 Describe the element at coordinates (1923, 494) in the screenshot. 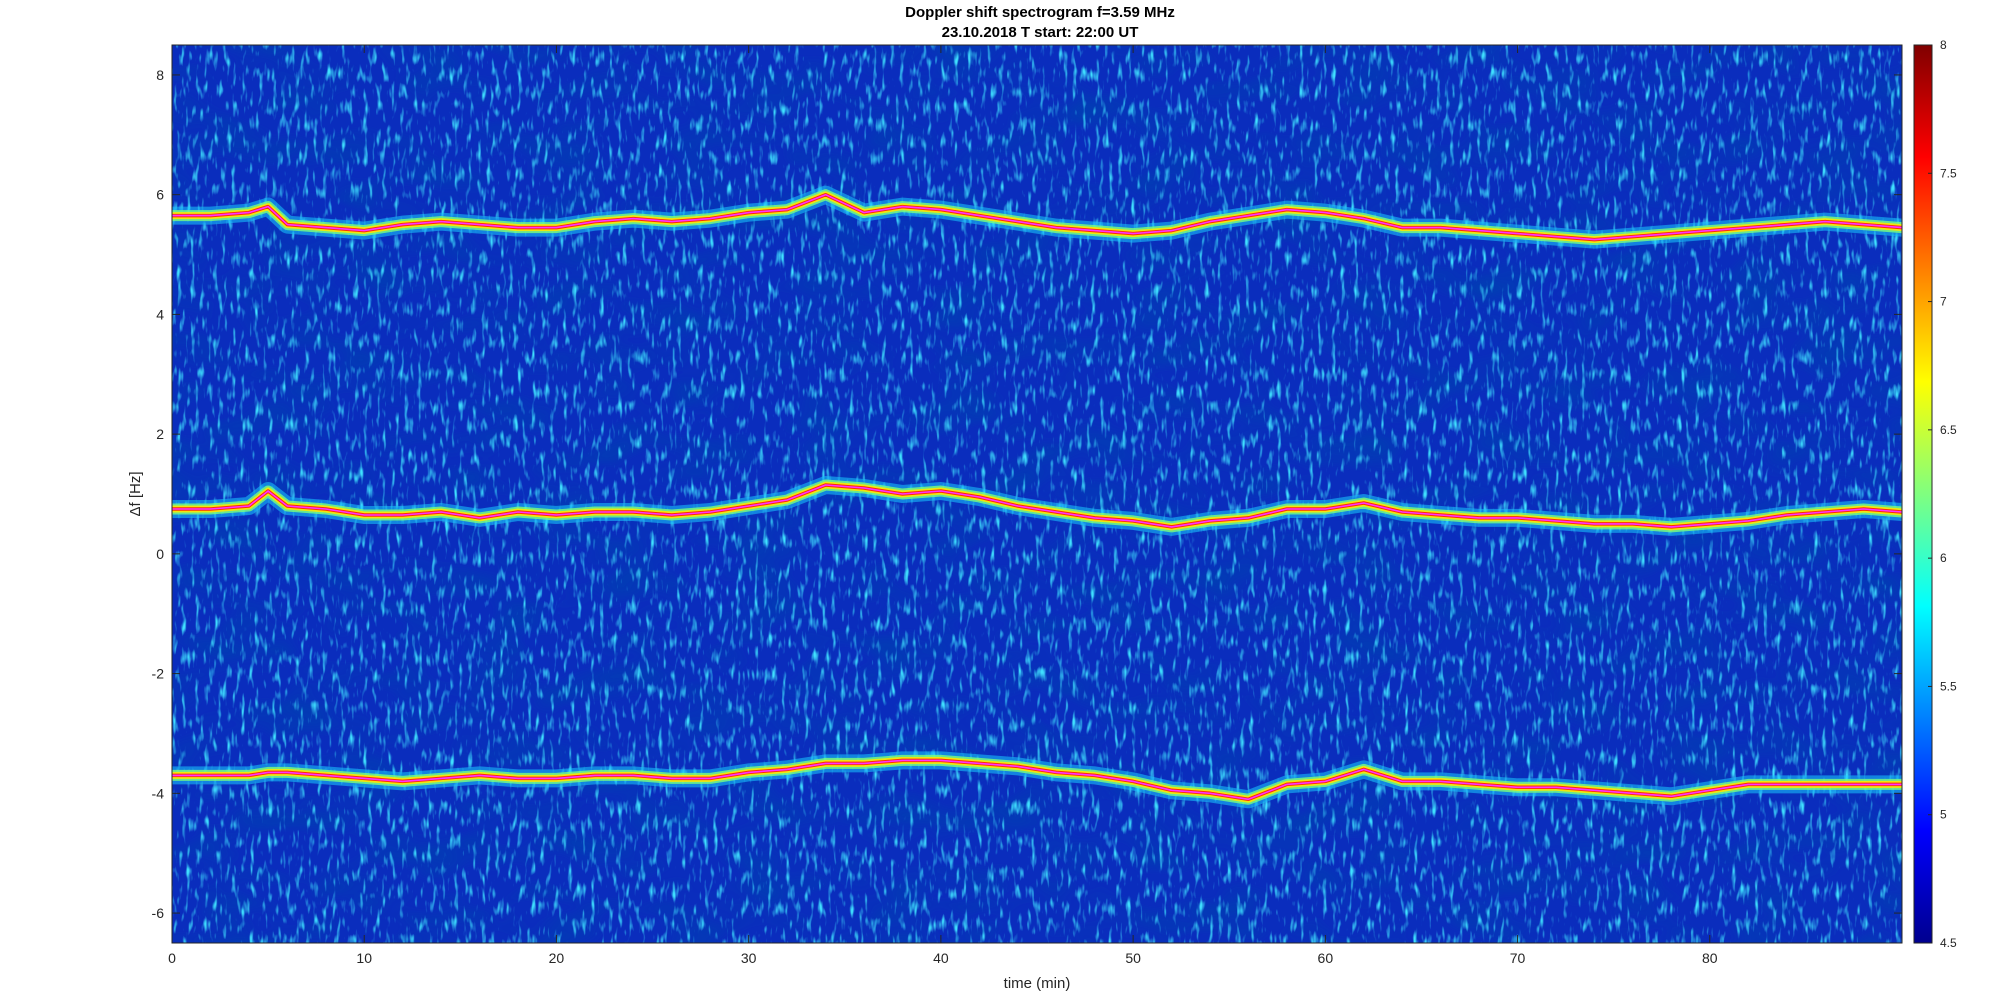

I see `colorbar-gradient` at that location.